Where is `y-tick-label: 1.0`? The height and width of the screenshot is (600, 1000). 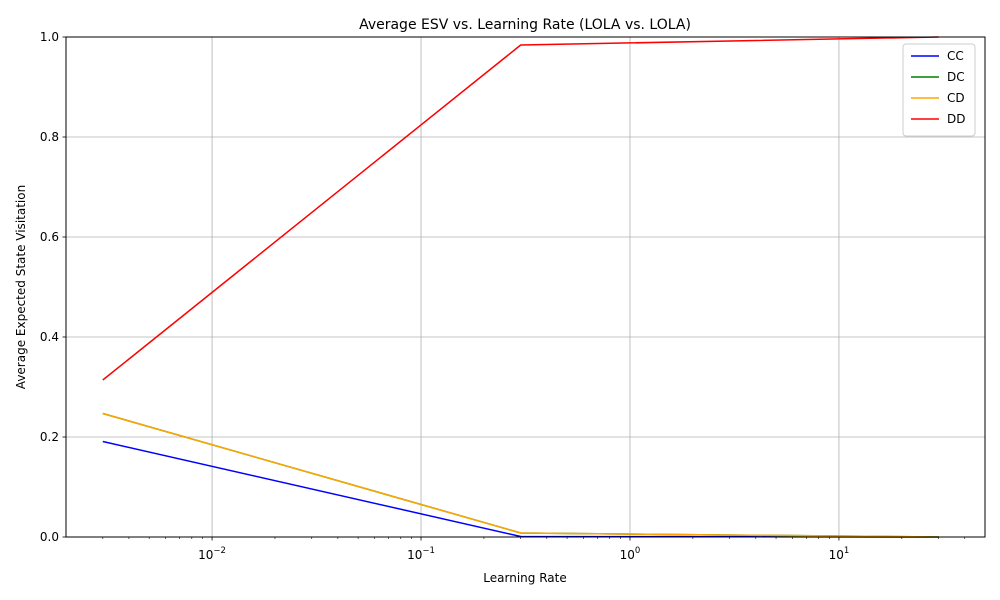
y-tick-label: 1.0 is located at coordinates (49, 37).